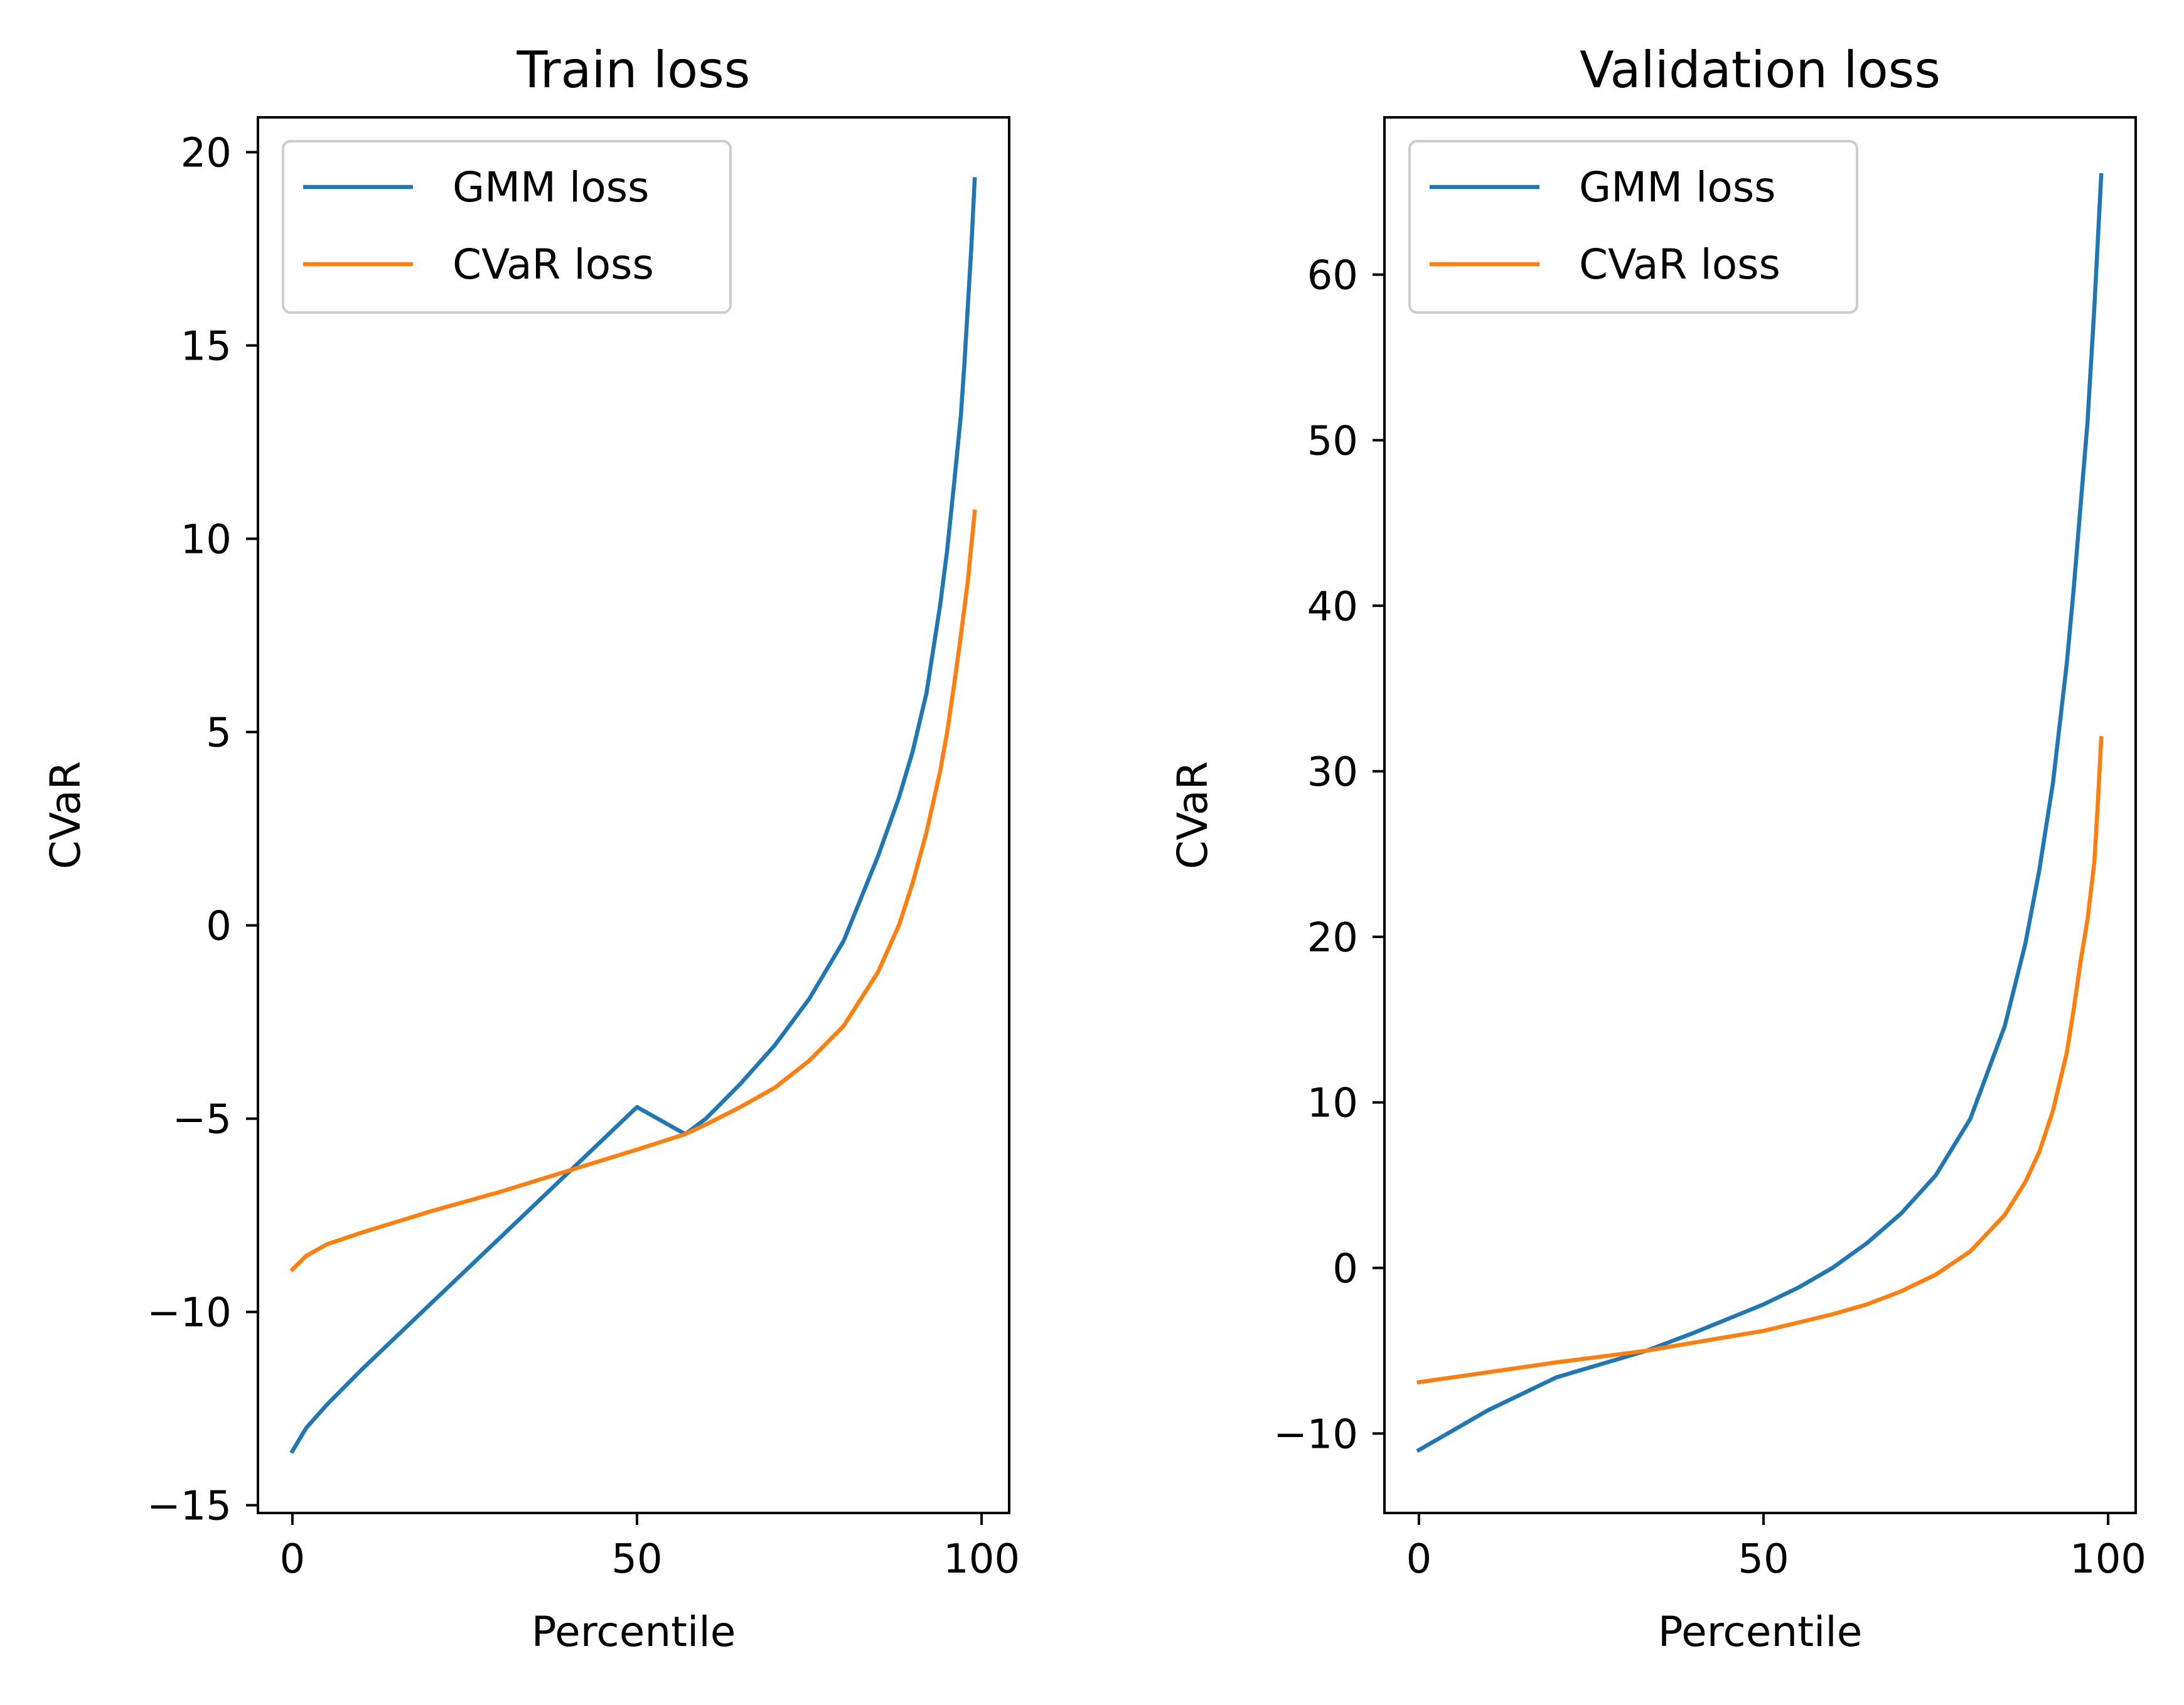 The height and width of the screenshot is (1705, 2184). I want to click on y-tick-label: 50, so click(1332, 441).